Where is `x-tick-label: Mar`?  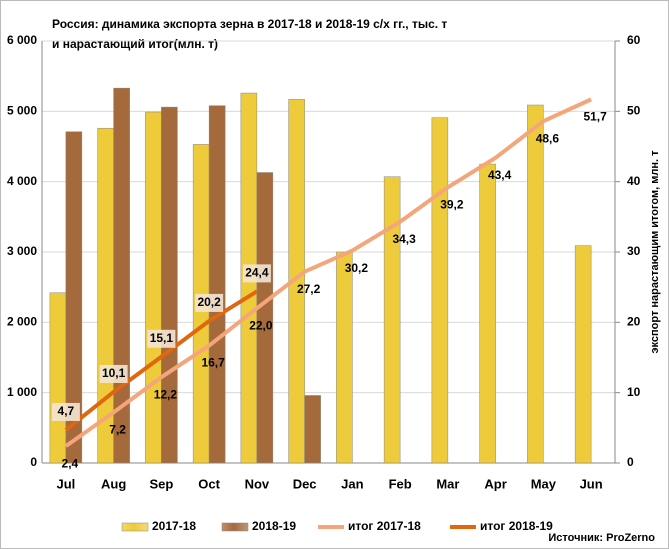 x-tick-label: Mar is located at coordinates (447, 483).